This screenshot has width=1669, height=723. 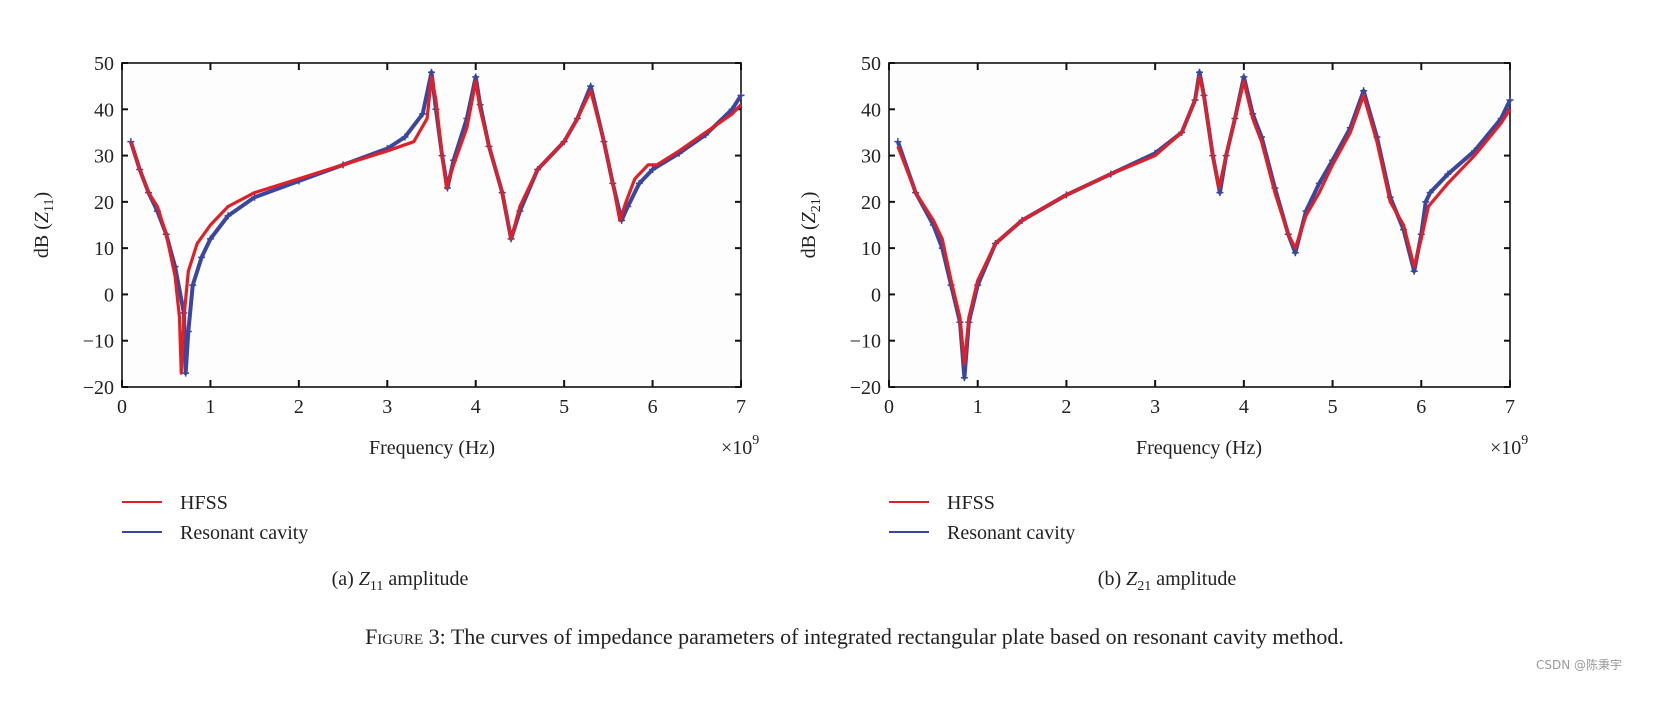 I want to click on y-axis-label: dB (Z21), so click(x=811, y=225).